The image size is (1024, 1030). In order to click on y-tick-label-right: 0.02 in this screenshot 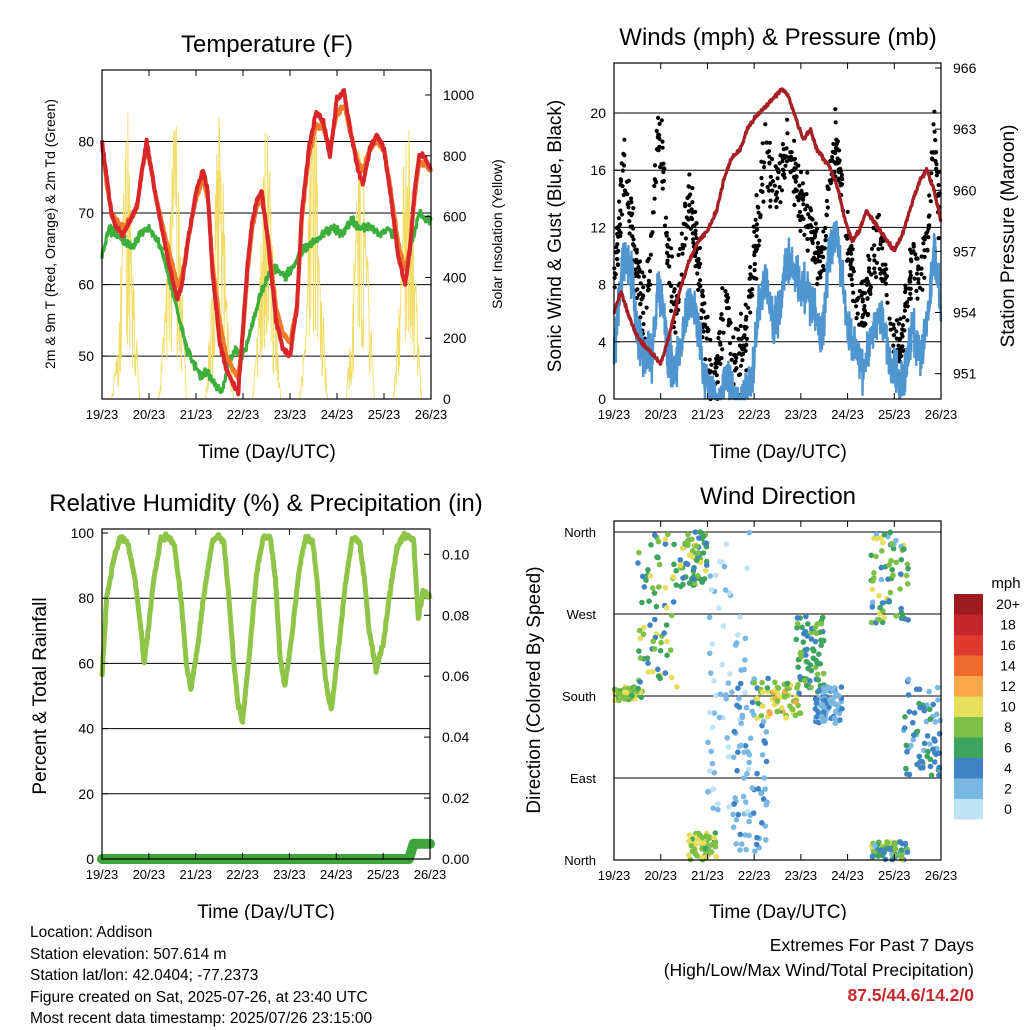, I will do `click(455, 798)`.